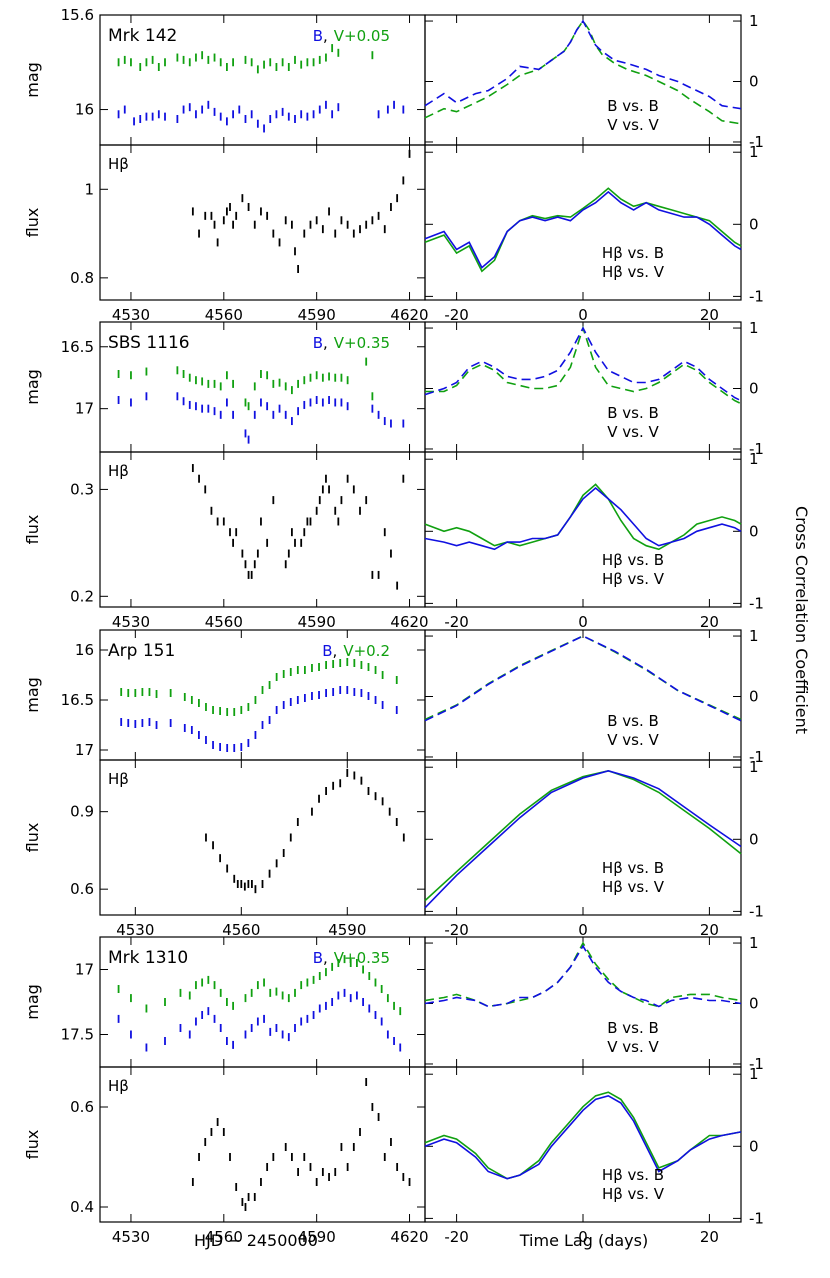  Describe the element at coordinates (583, 1240) in the screenshot. I see `right-xlabel: Time Lag (days)` at that location.